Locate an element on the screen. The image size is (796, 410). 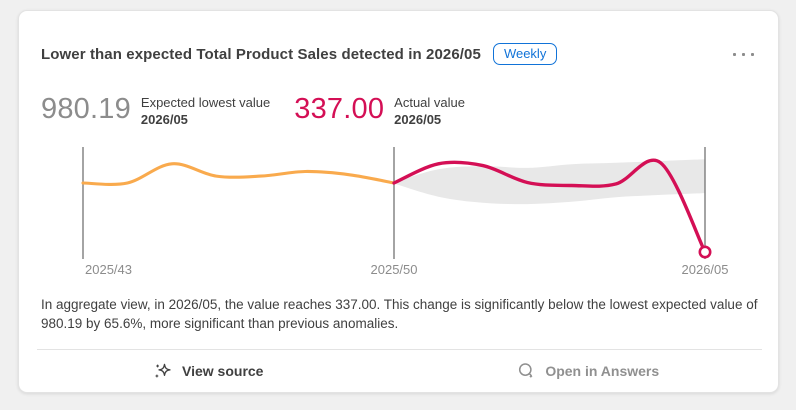
expected-lowest-labels: Expected lowest value 2026/05 is located at coordinates (205, 111).